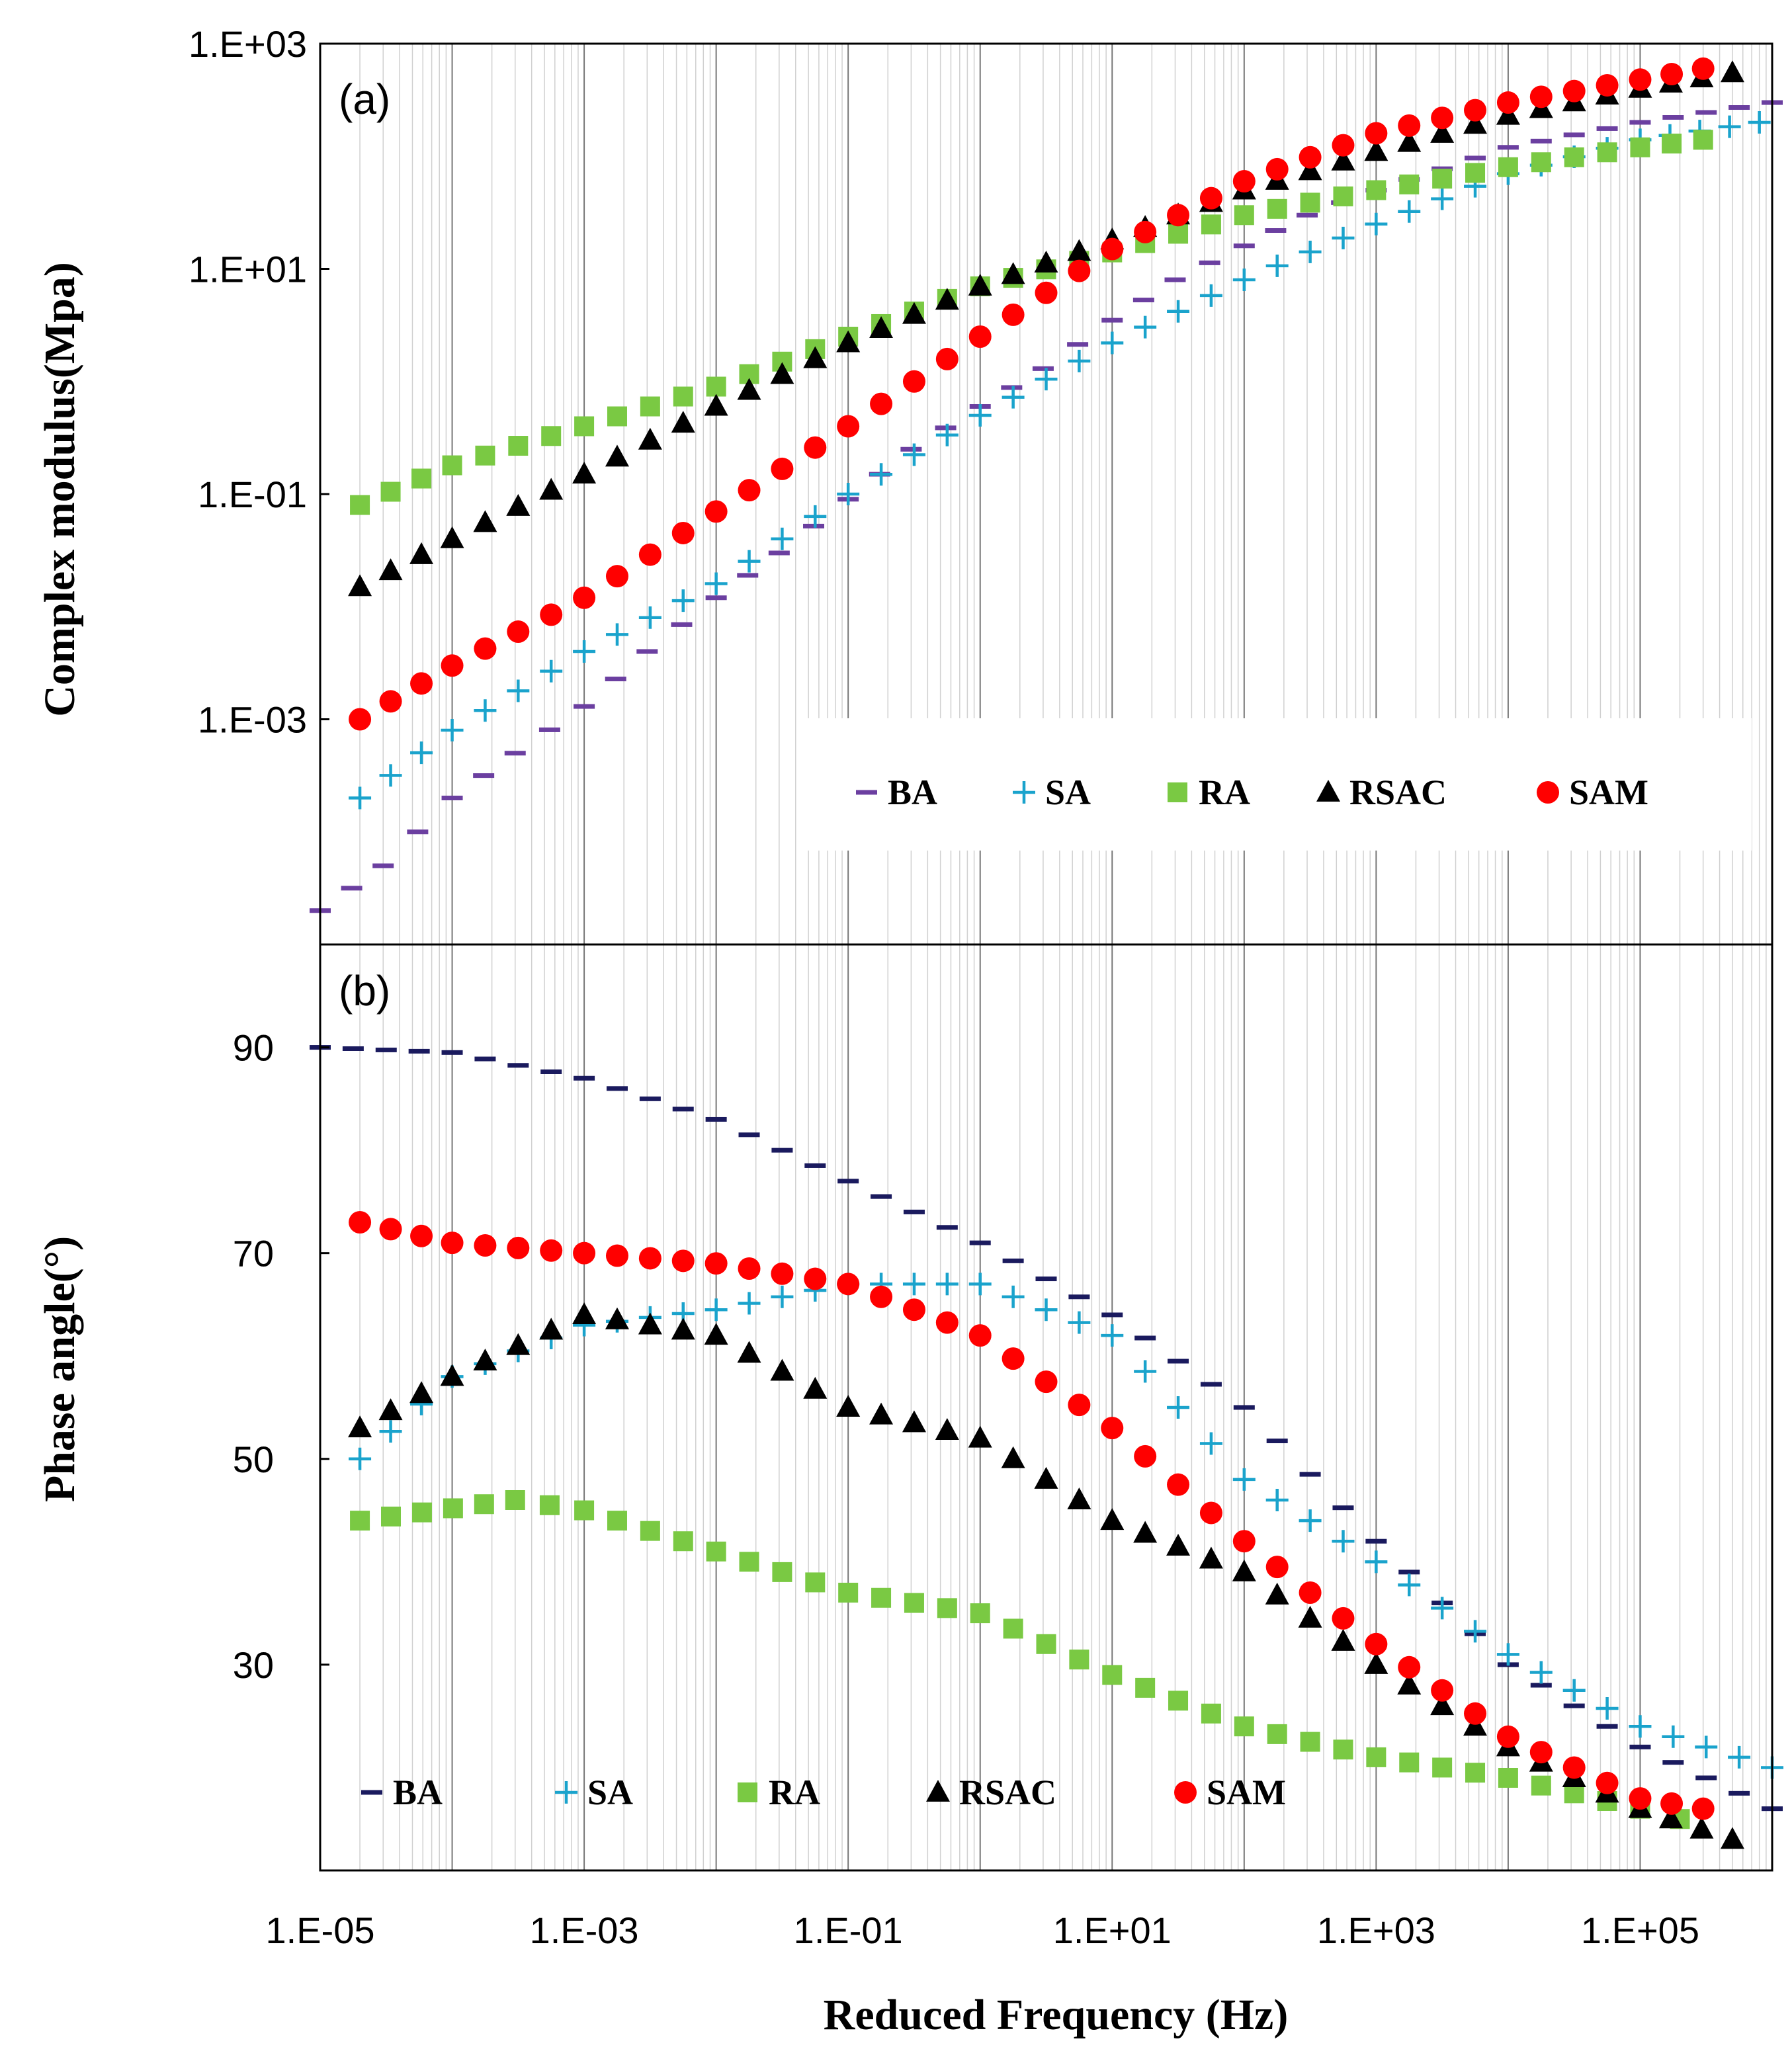 Image resolution: width=1792 pixels, height=2051 pixels. What do you see at coordinates (1376, 1930) in the screenshot?
I see `x-tick-label: 1.E+03` at bounding box center [1376, 1930].